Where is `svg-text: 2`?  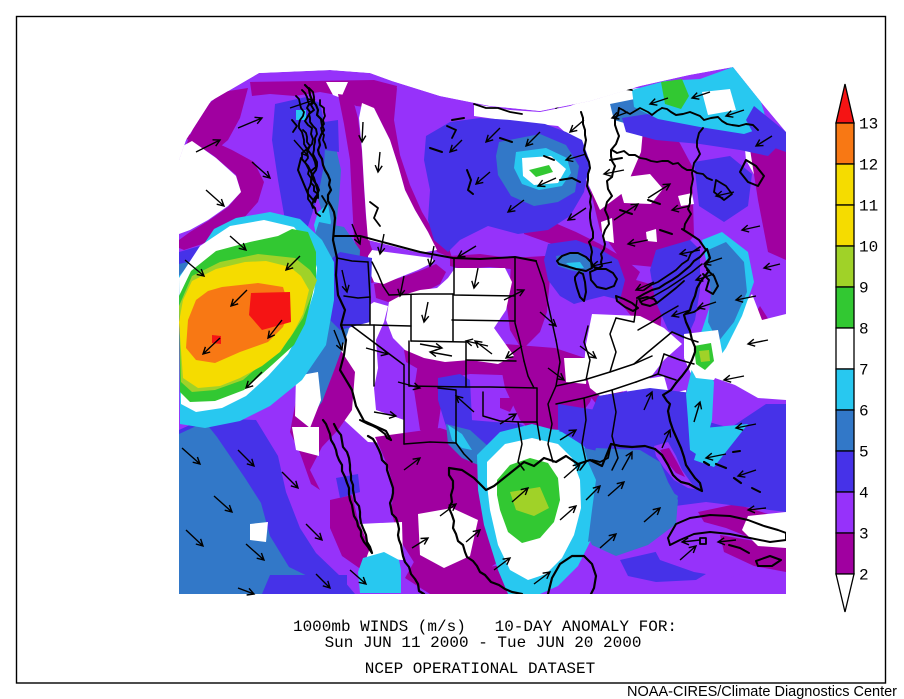
svg-text: 2 is located at coordinates (864, 576).